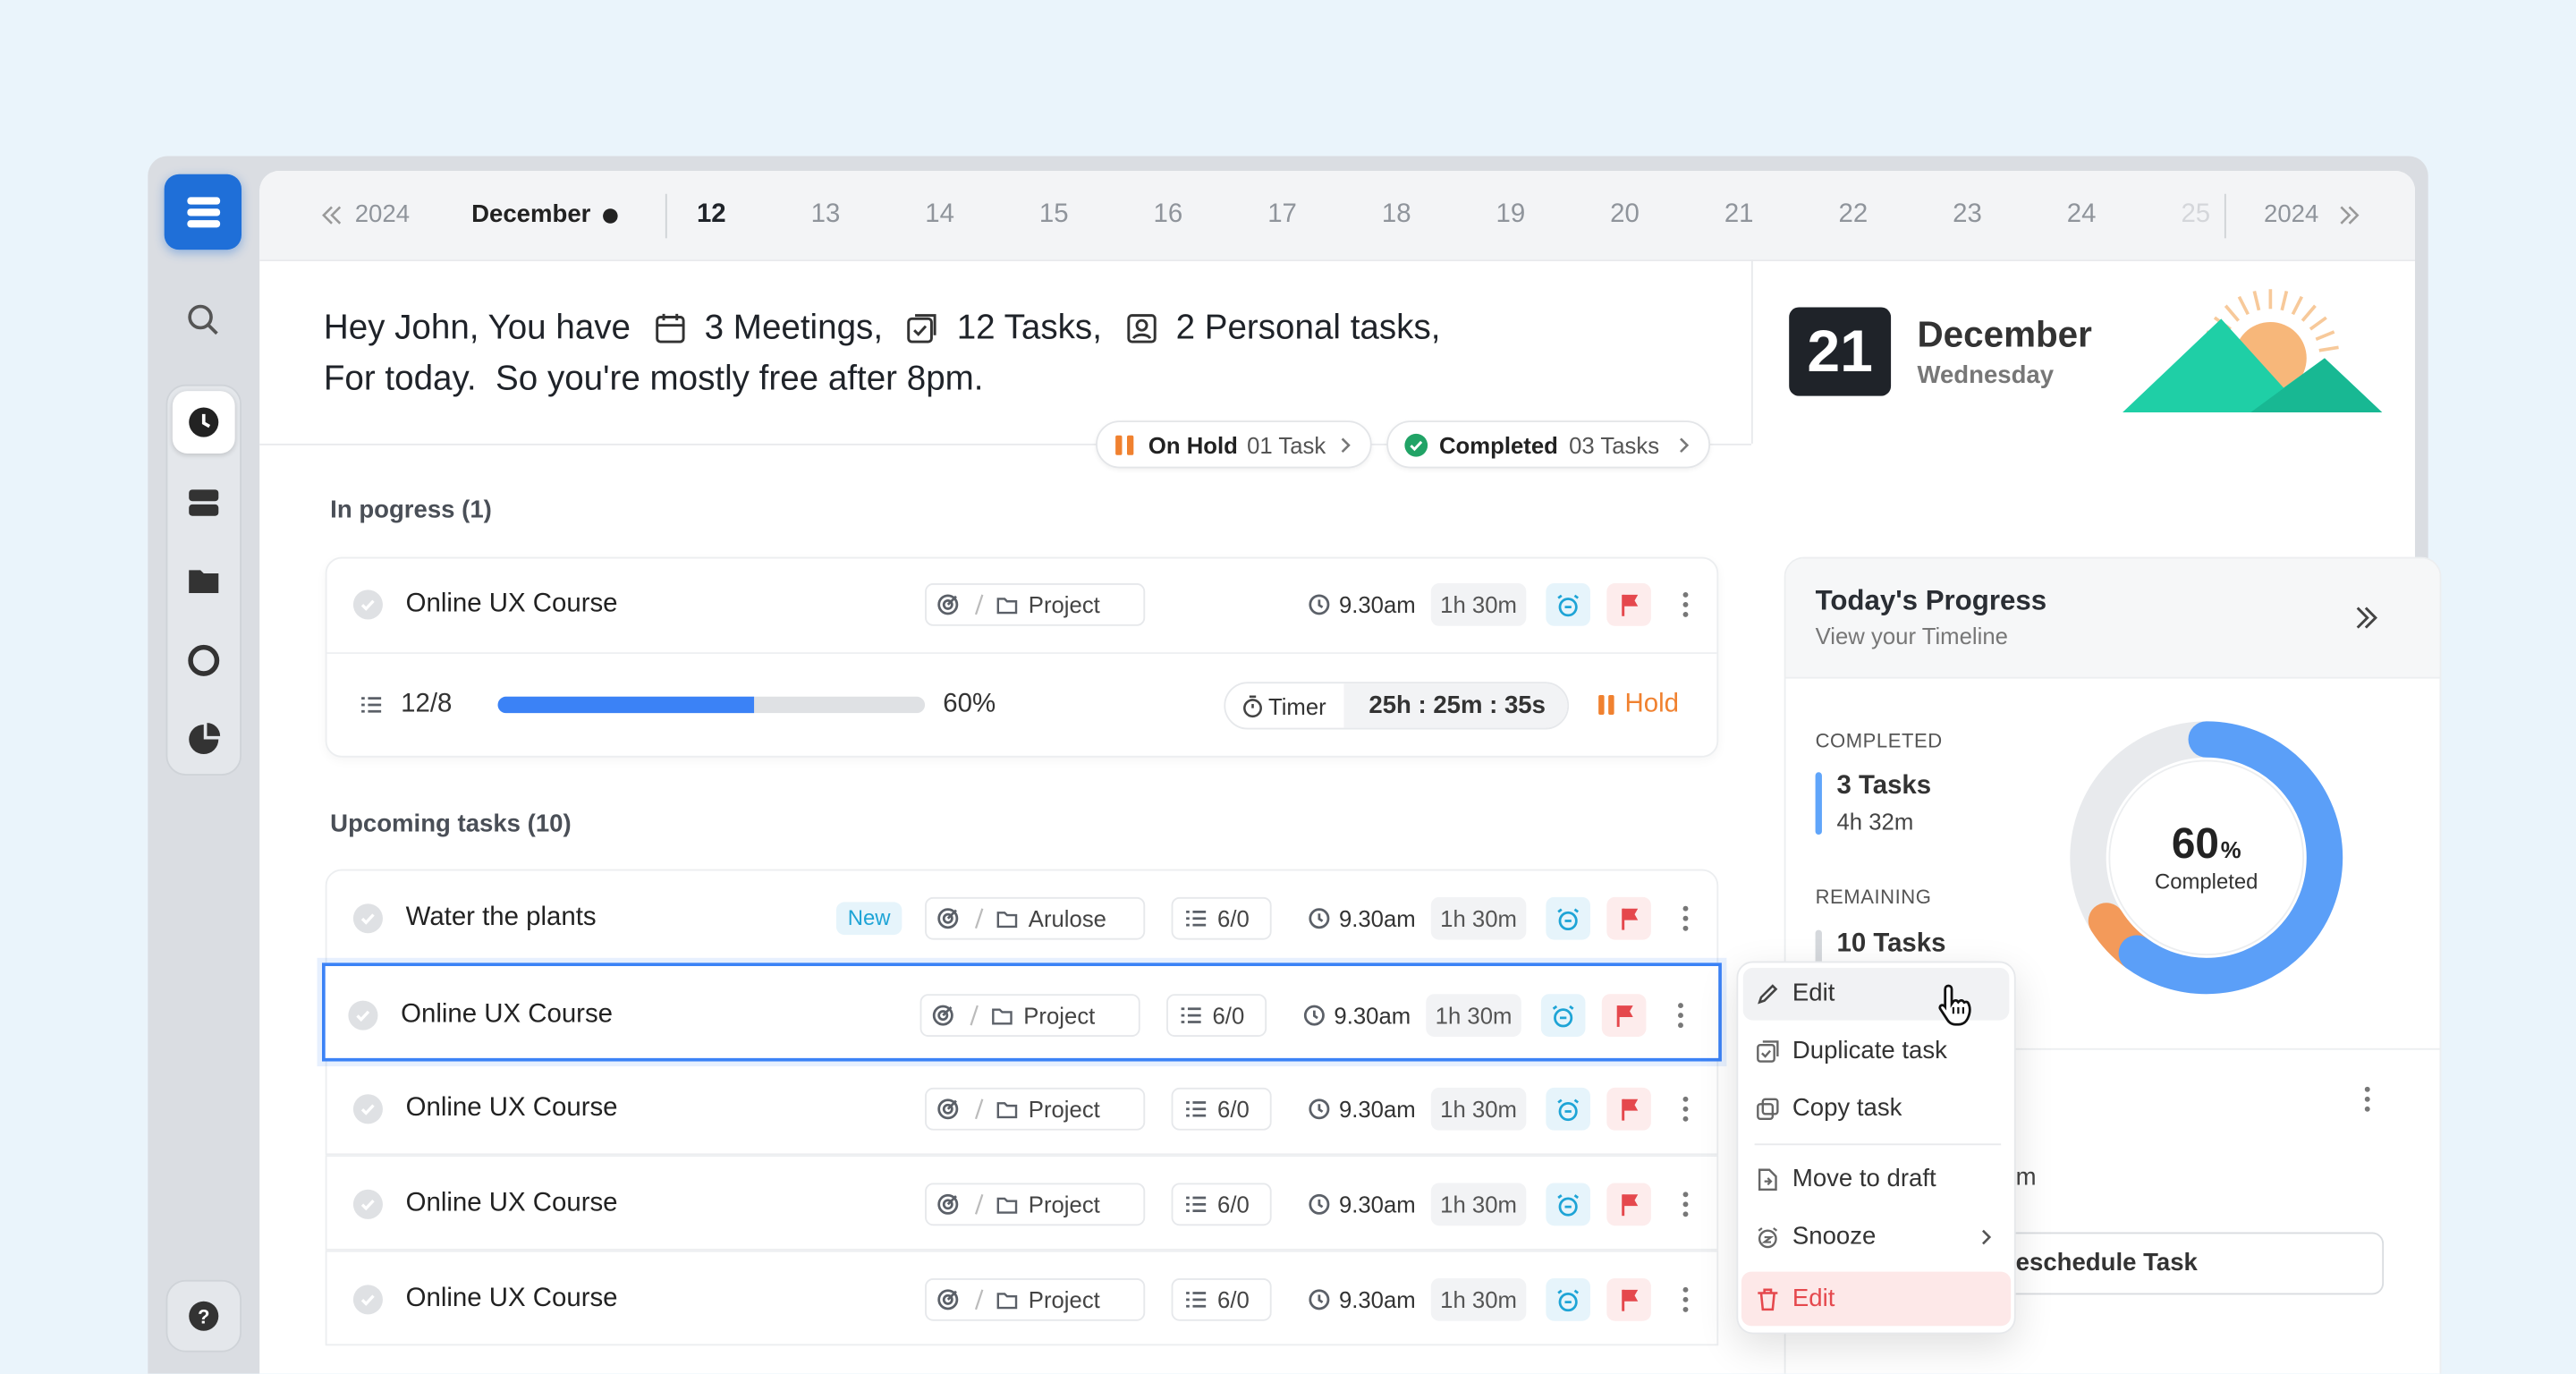 The image size is (2576, 1374). Describe the element at coordinates (2291, 214) in the screenshot. I see `next-year: 2024` at that location.